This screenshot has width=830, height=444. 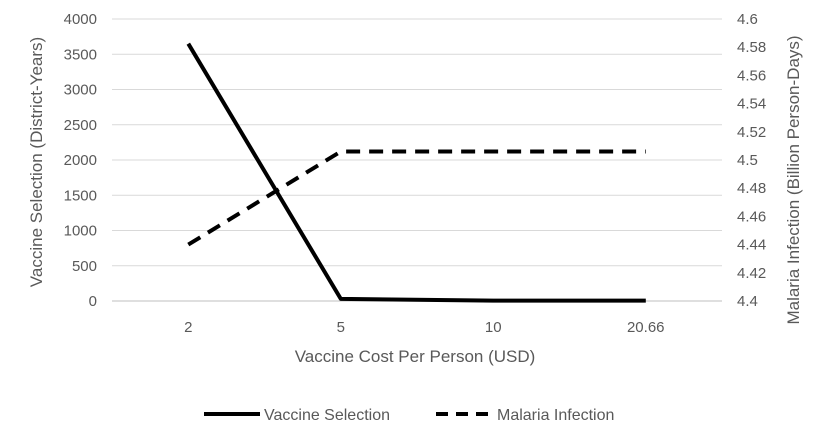 What do you see at coordinates (493, 327) in the screenshot?
I see `x-tick-label: 10` at bounding box center [493, 327].